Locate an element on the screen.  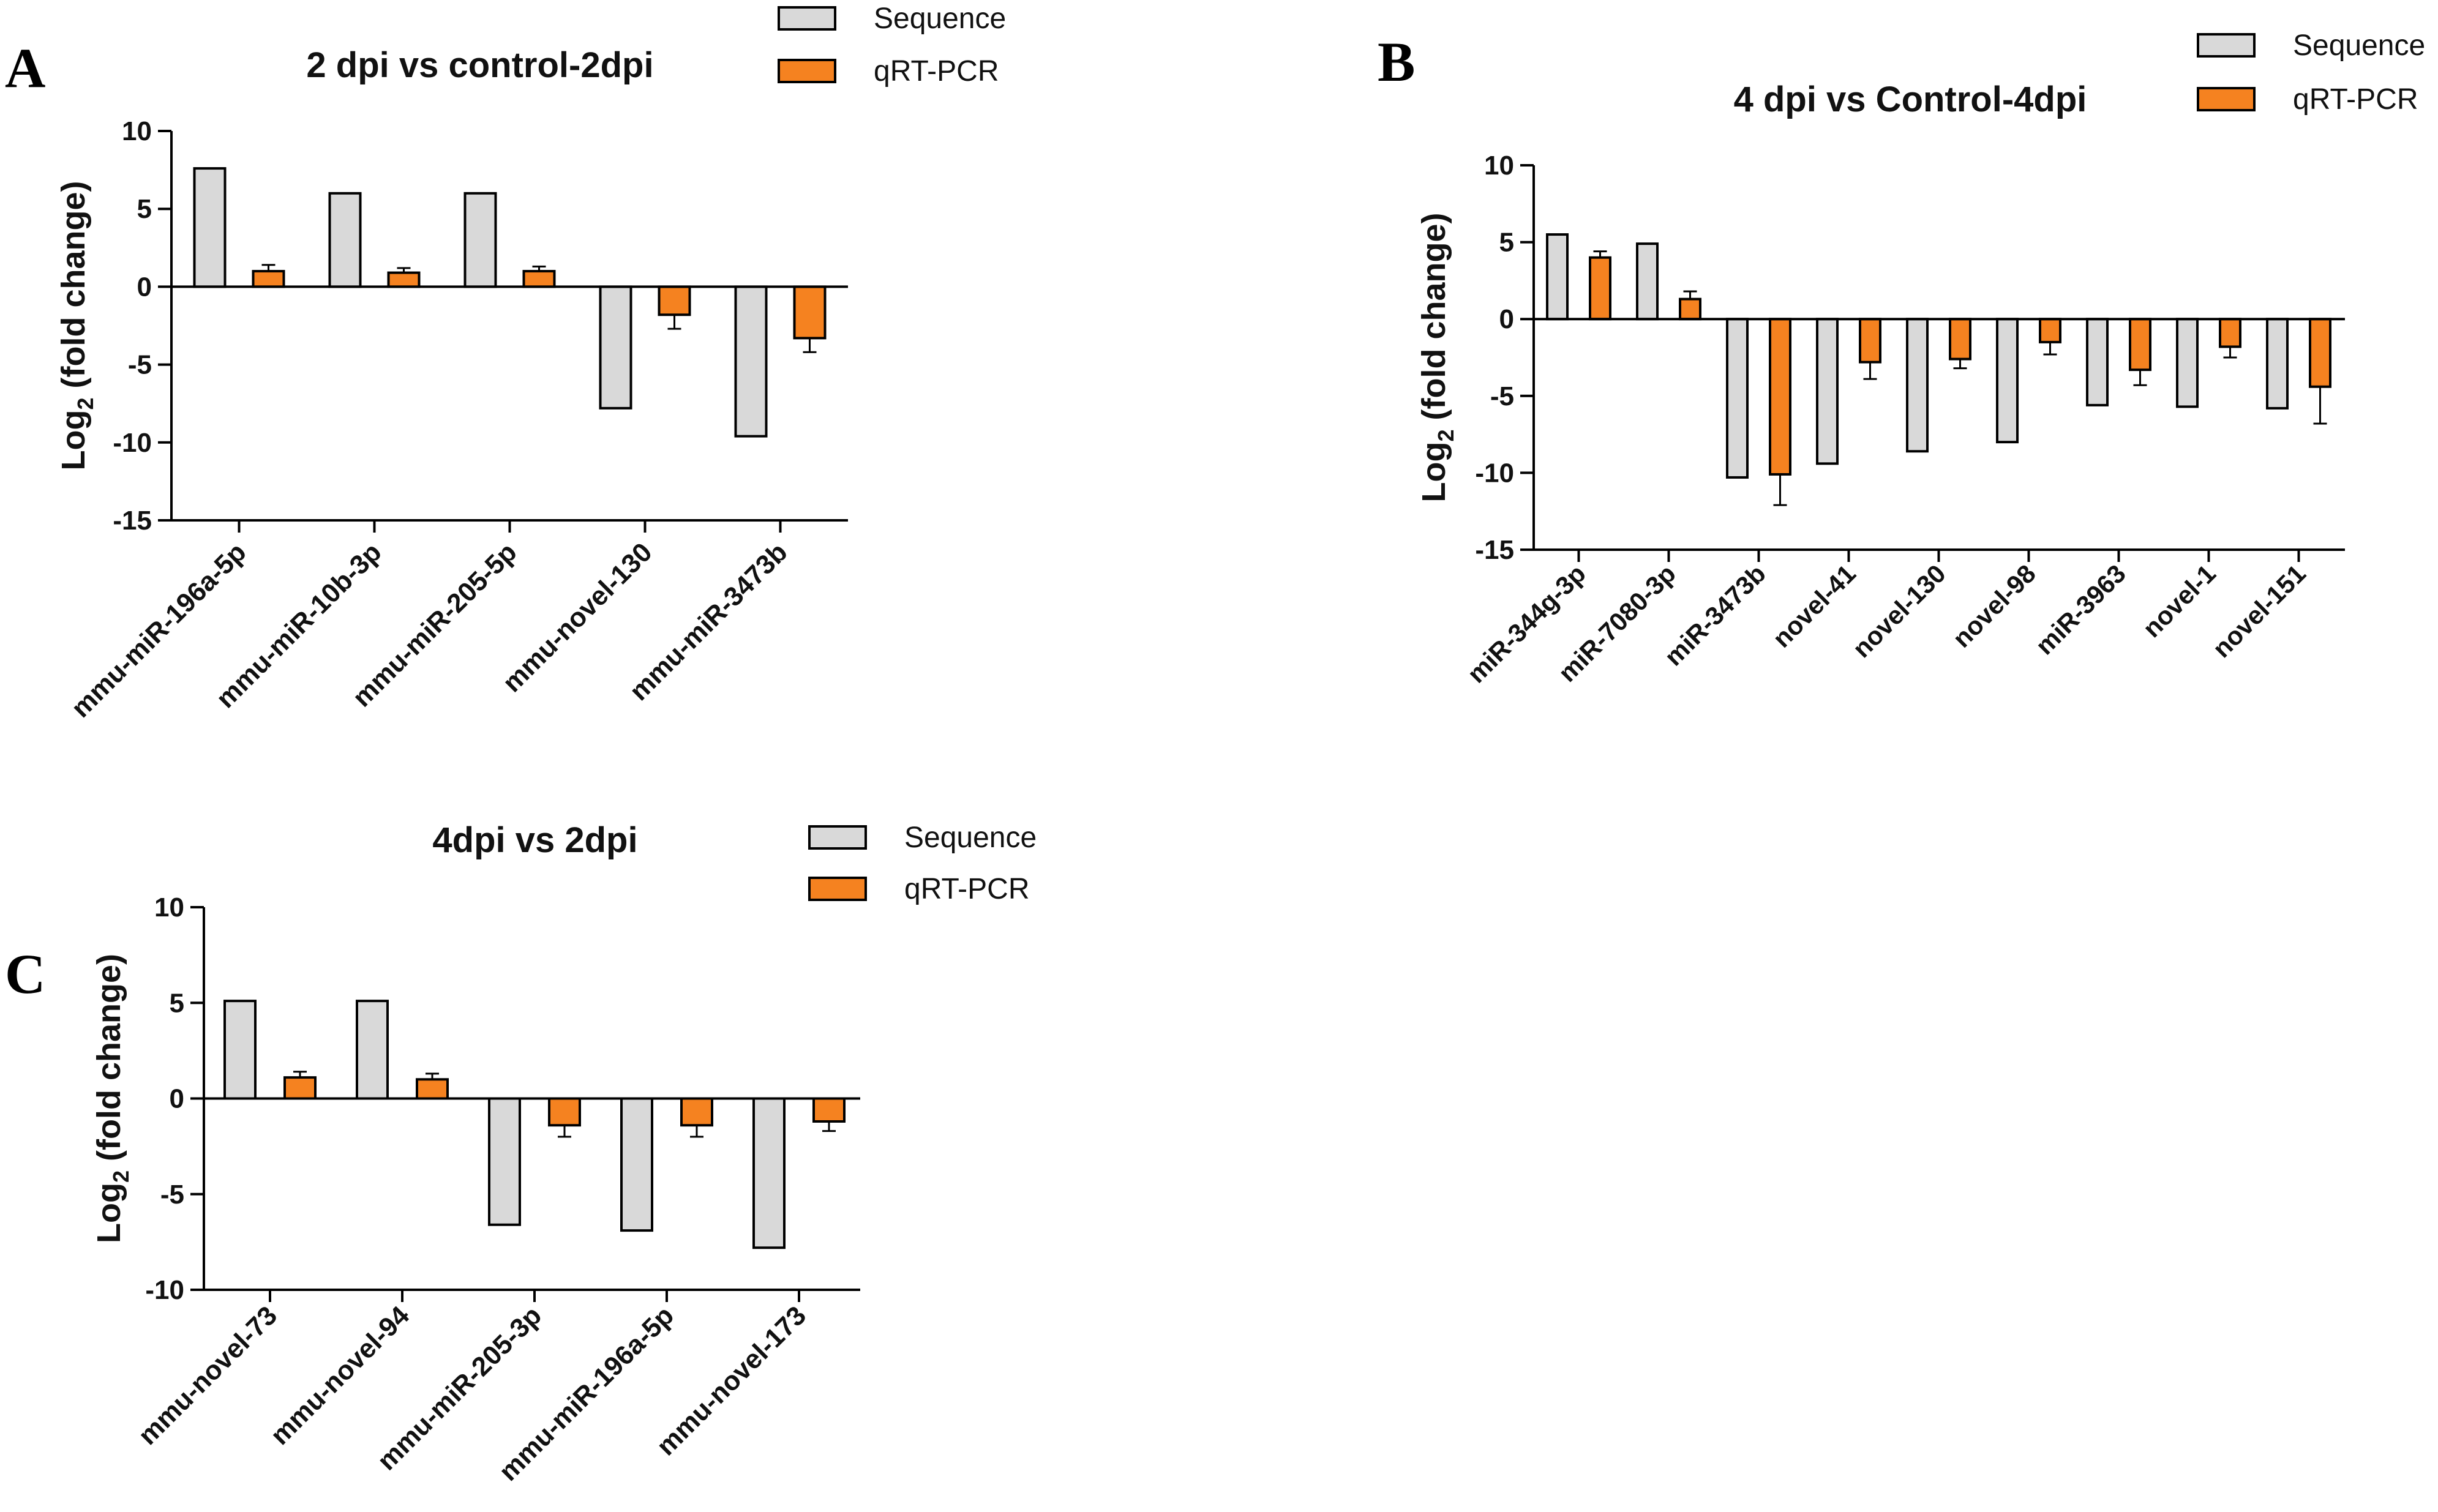
panel-letter-a: A is located at coordinates (25, 68).